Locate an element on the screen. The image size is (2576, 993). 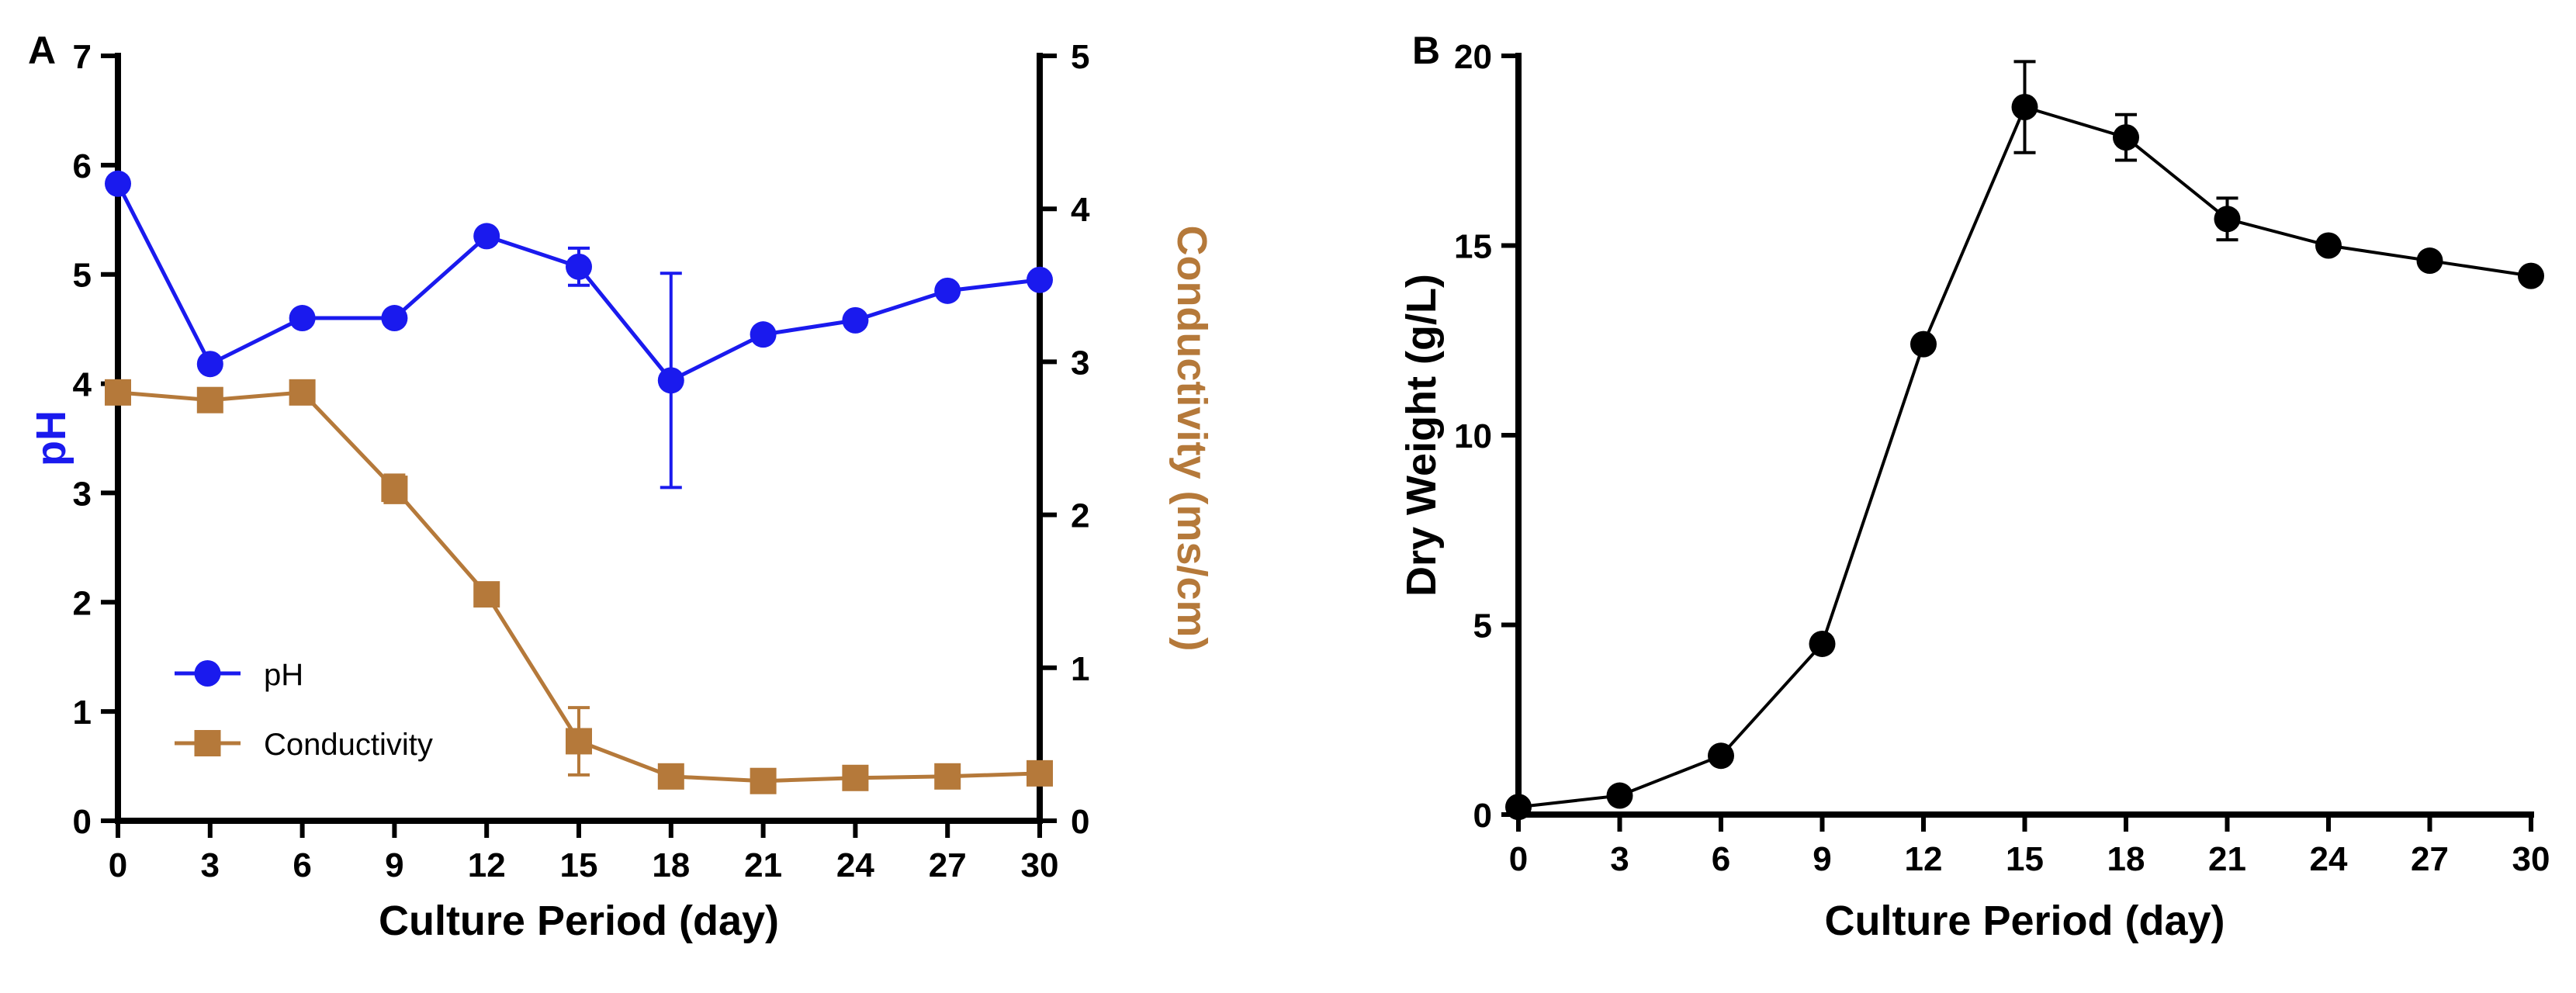
series-ph is located at coordinates (579, 330).